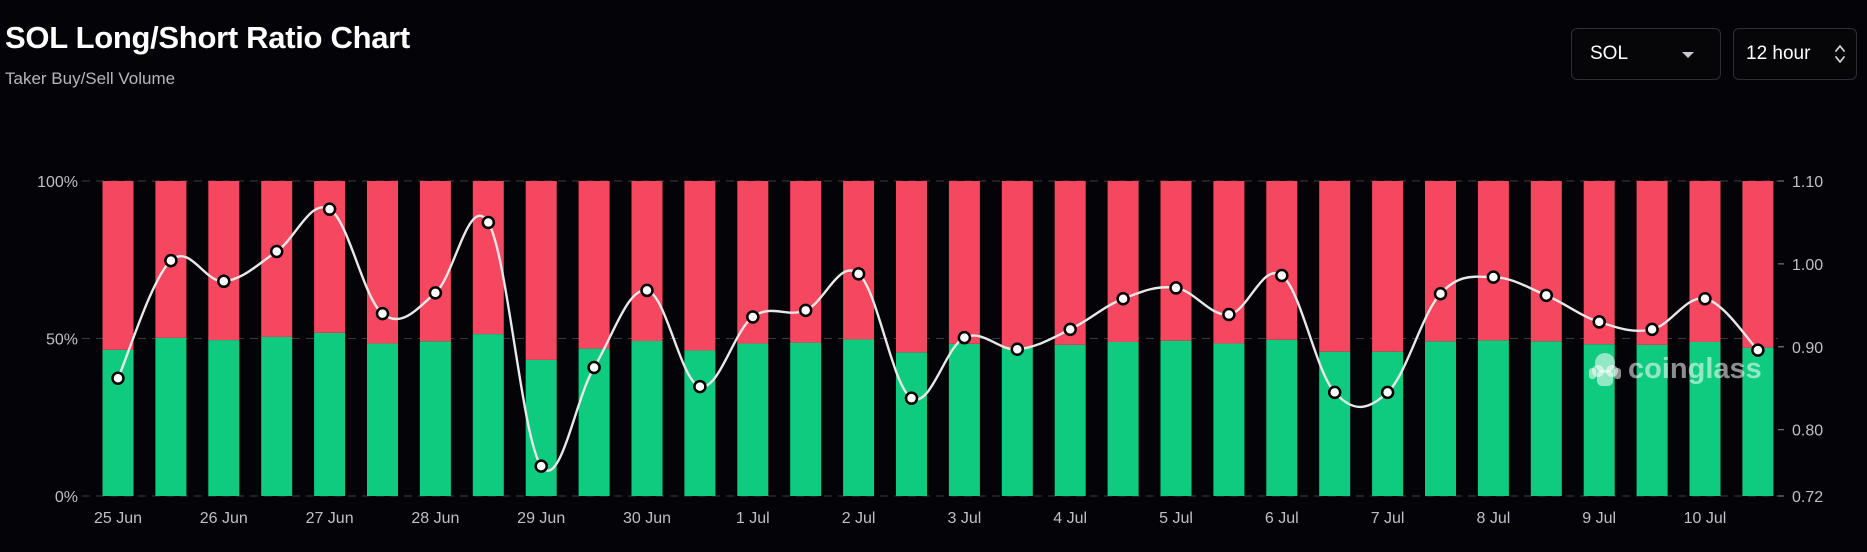  Describe the element at coordinates (90, 78) in the screenshot. I see `page-subtitle: Taker Buy/Sell Volume` at that location.